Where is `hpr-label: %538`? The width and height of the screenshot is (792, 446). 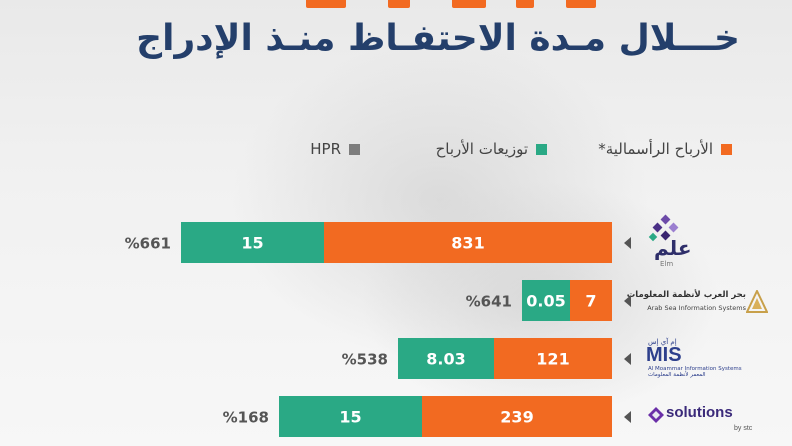 hpr-label: %538 is located at coordinates (365, 360).